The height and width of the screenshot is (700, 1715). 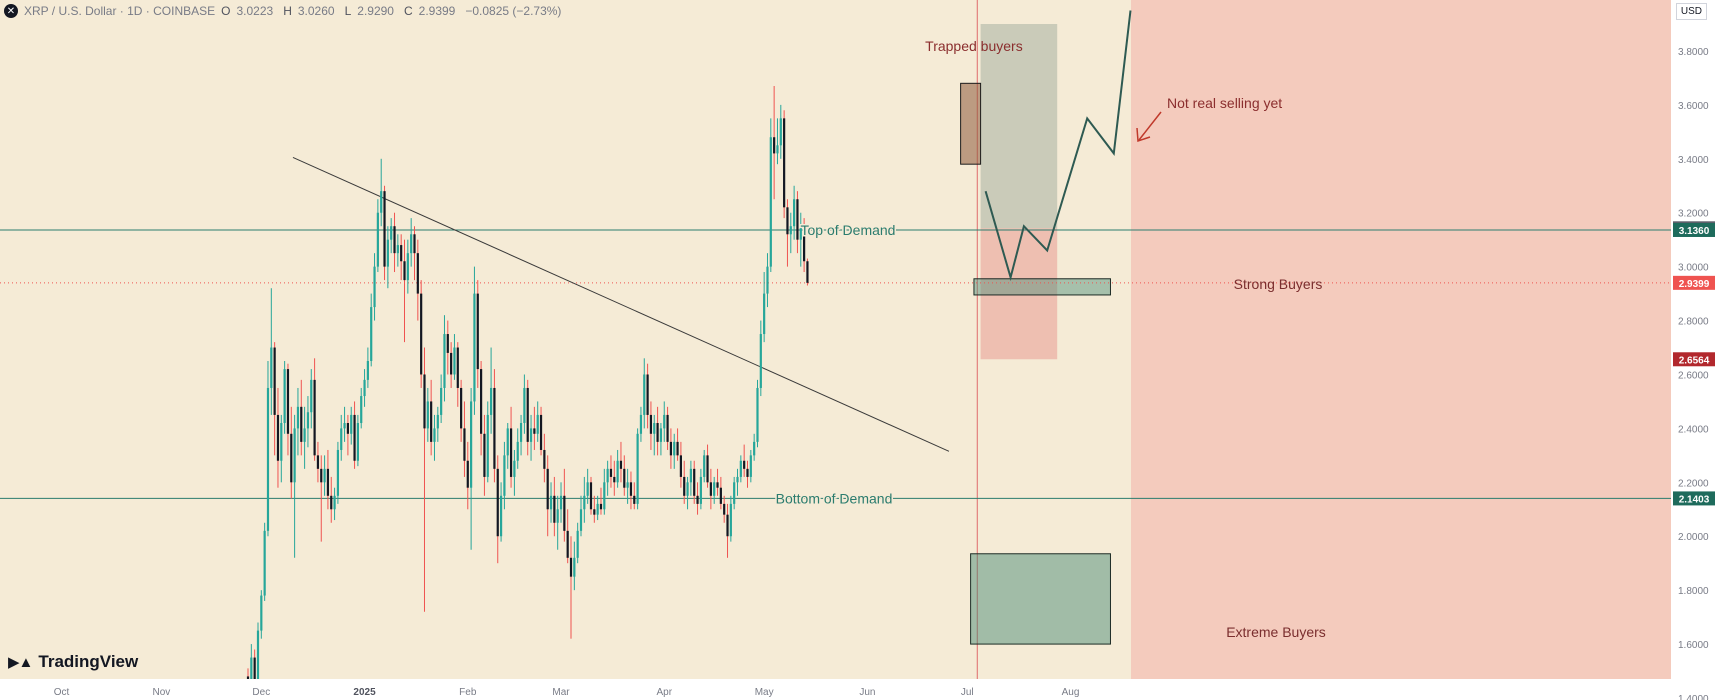 What do you see at coordinates (857, 689) in the screenshot?
I see `time-axis` at bounding box center [857, 689].